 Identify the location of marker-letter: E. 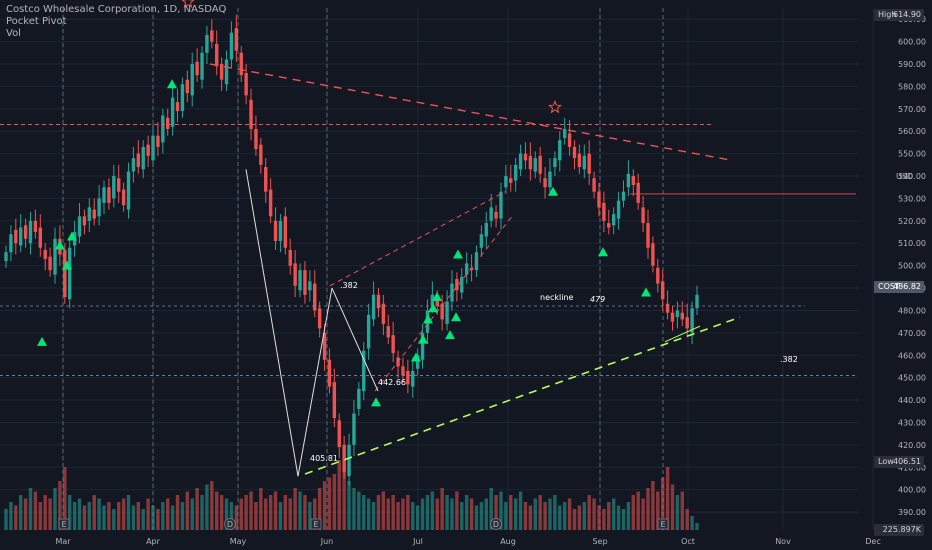
(63, 524).